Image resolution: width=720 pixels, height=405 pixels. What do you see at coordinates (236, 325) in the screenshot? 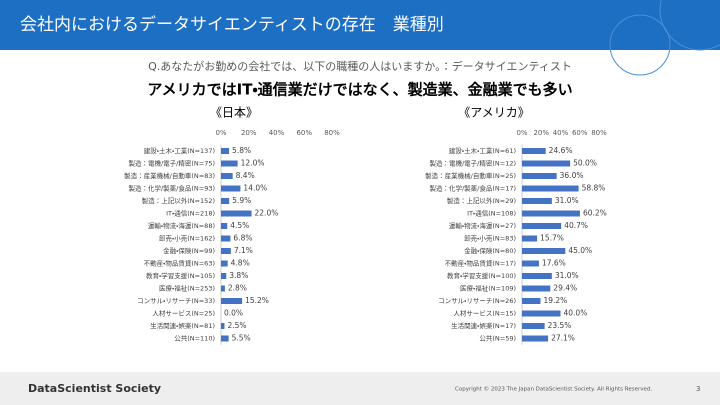
I see `value-label: 2.5%` at bounding box center [236, 325].